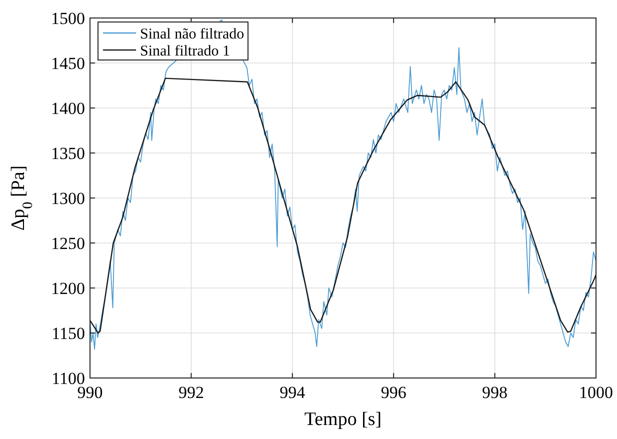  What do you see at coordinates (495, 392) in the screenshot?
I see `x-tick-label: 998` at bounding box center [495, 392].